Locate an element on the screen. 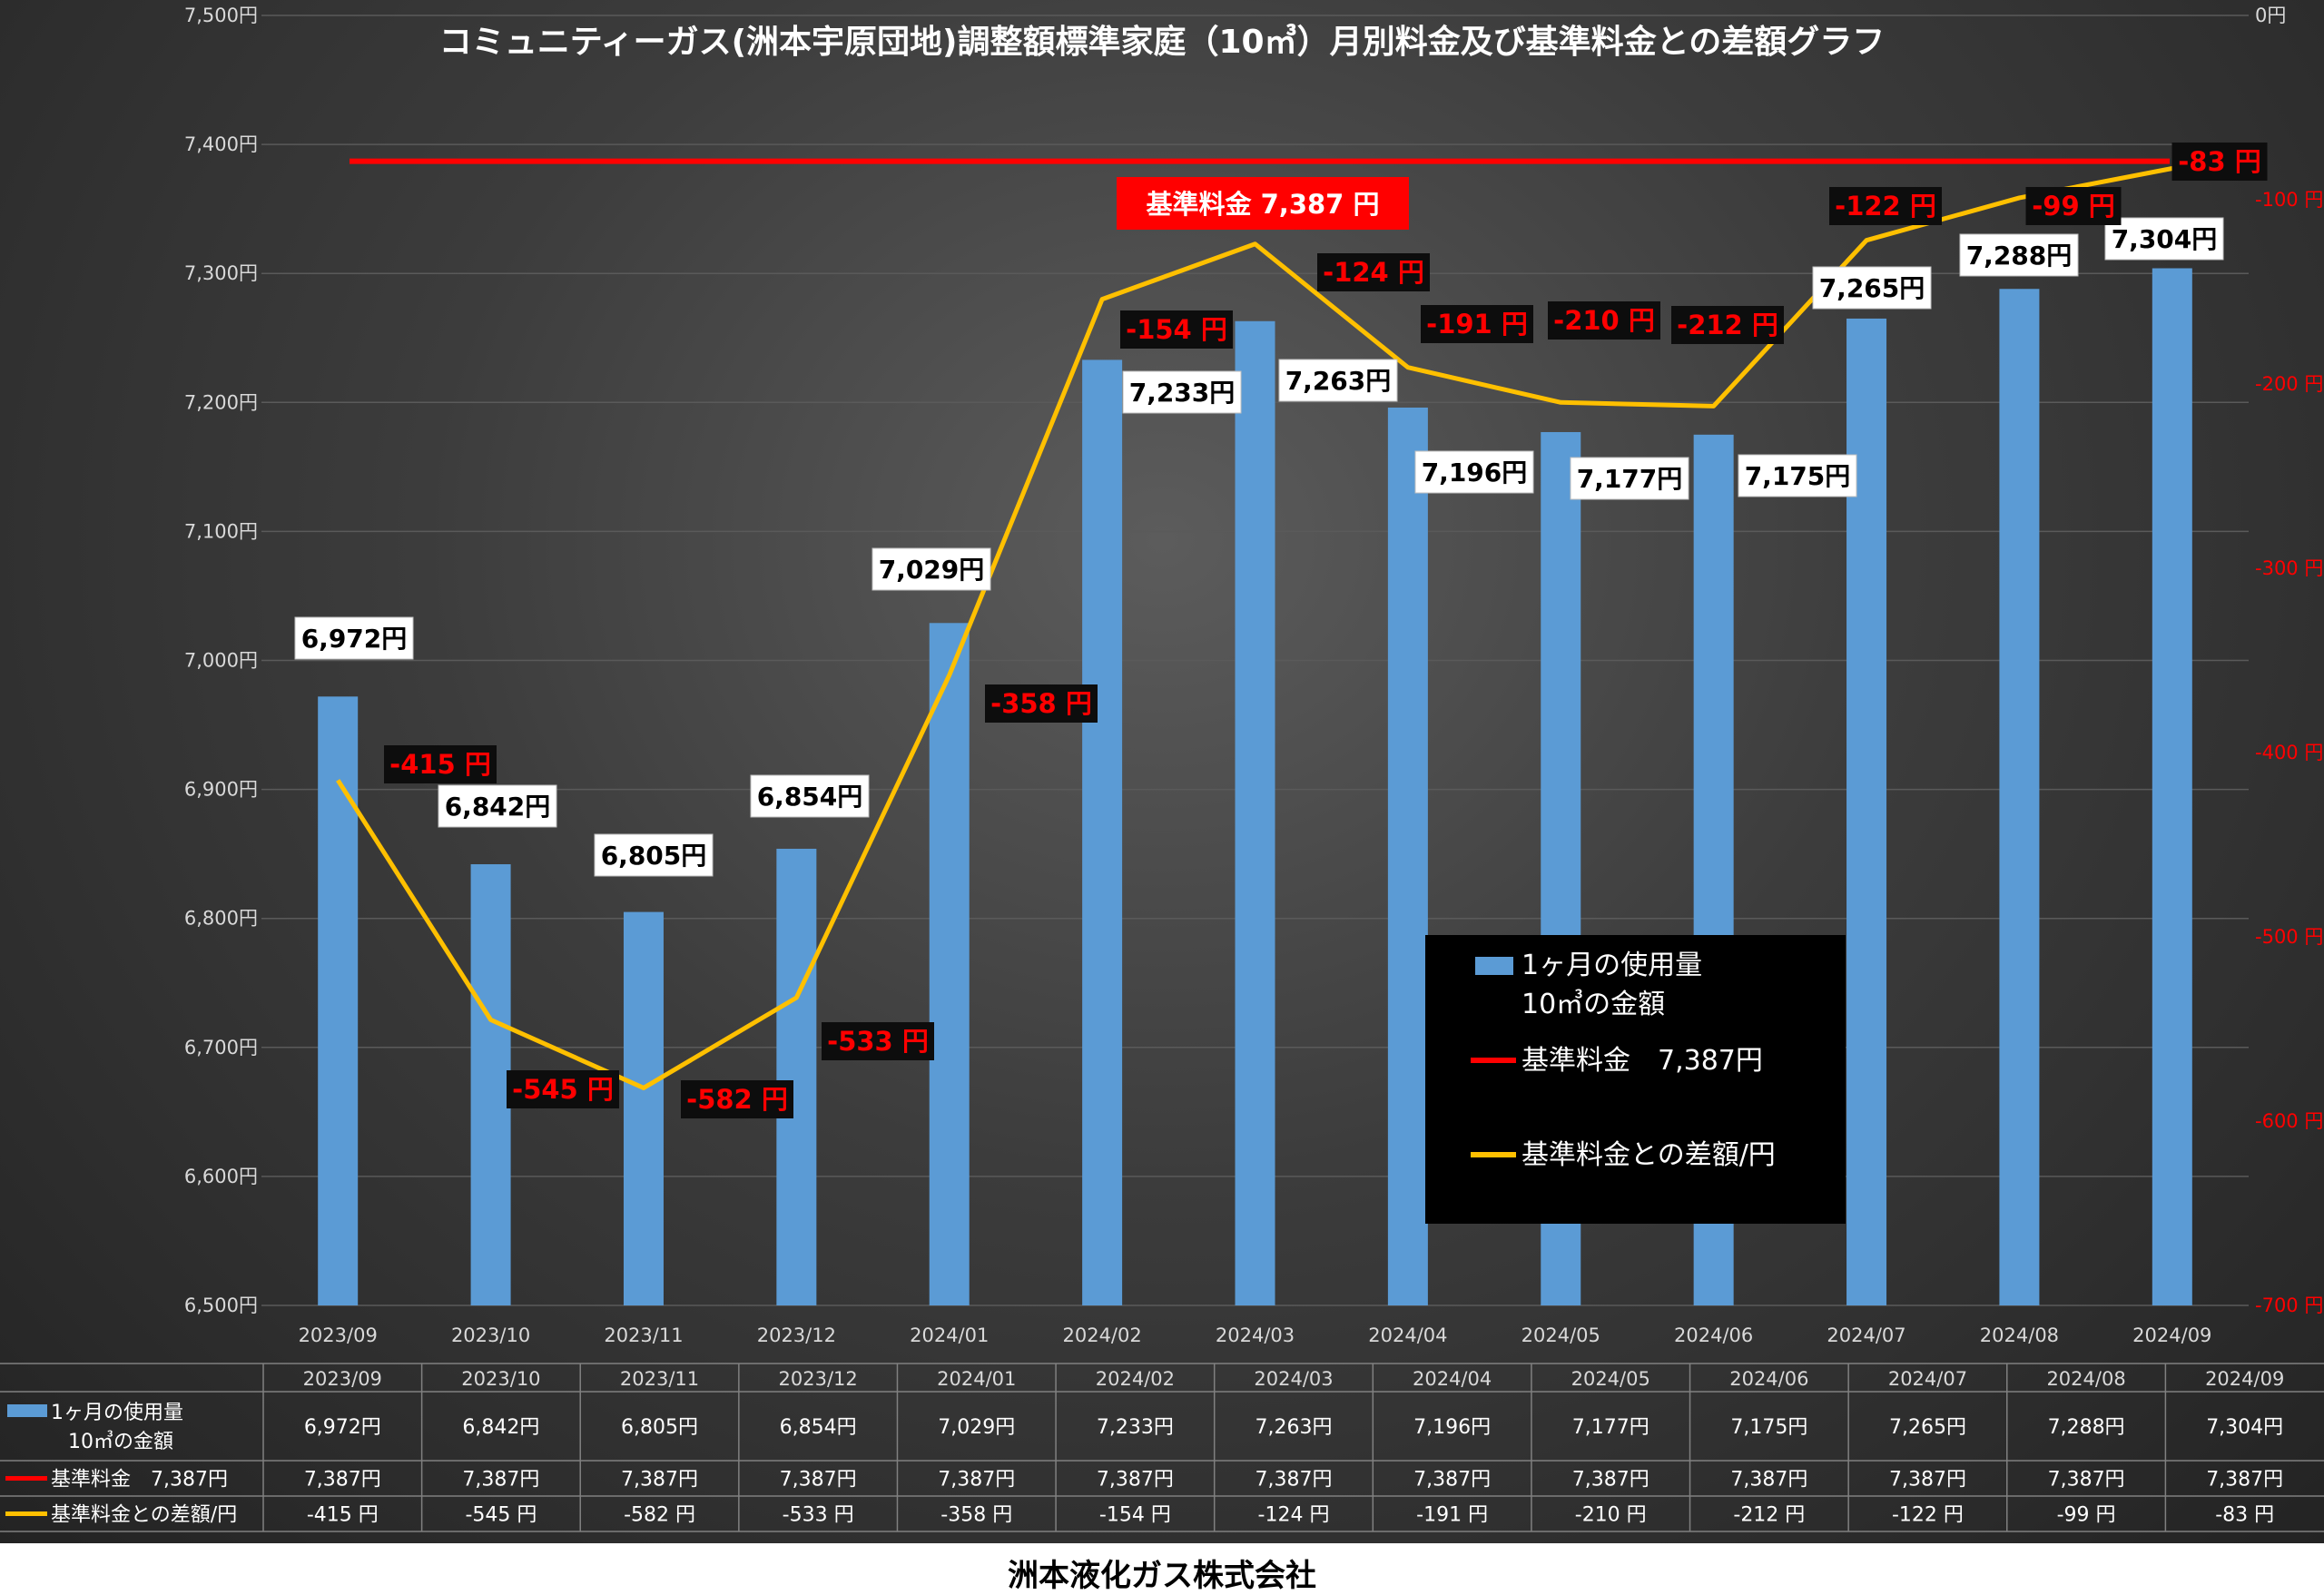  diff-value-label: -154 円 is located at coordinates (1176, 330).